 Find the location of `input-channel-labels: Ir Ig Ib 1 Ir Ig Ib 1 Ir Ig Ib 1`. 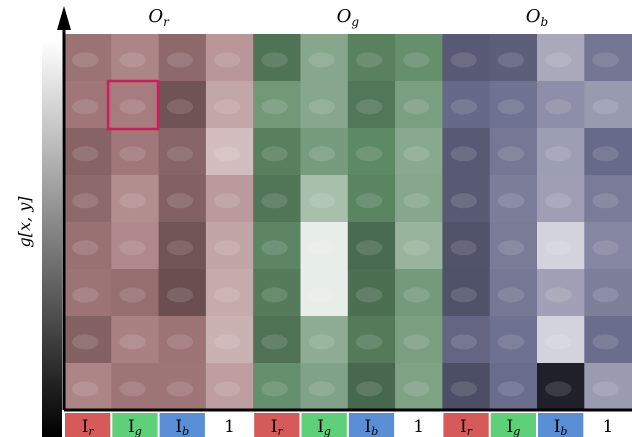

input-channel-labels: Ir Ig Ib 1 Ir Ig Ib 1 Ir Ig Ib 1 is located at coordinates (348, 425).